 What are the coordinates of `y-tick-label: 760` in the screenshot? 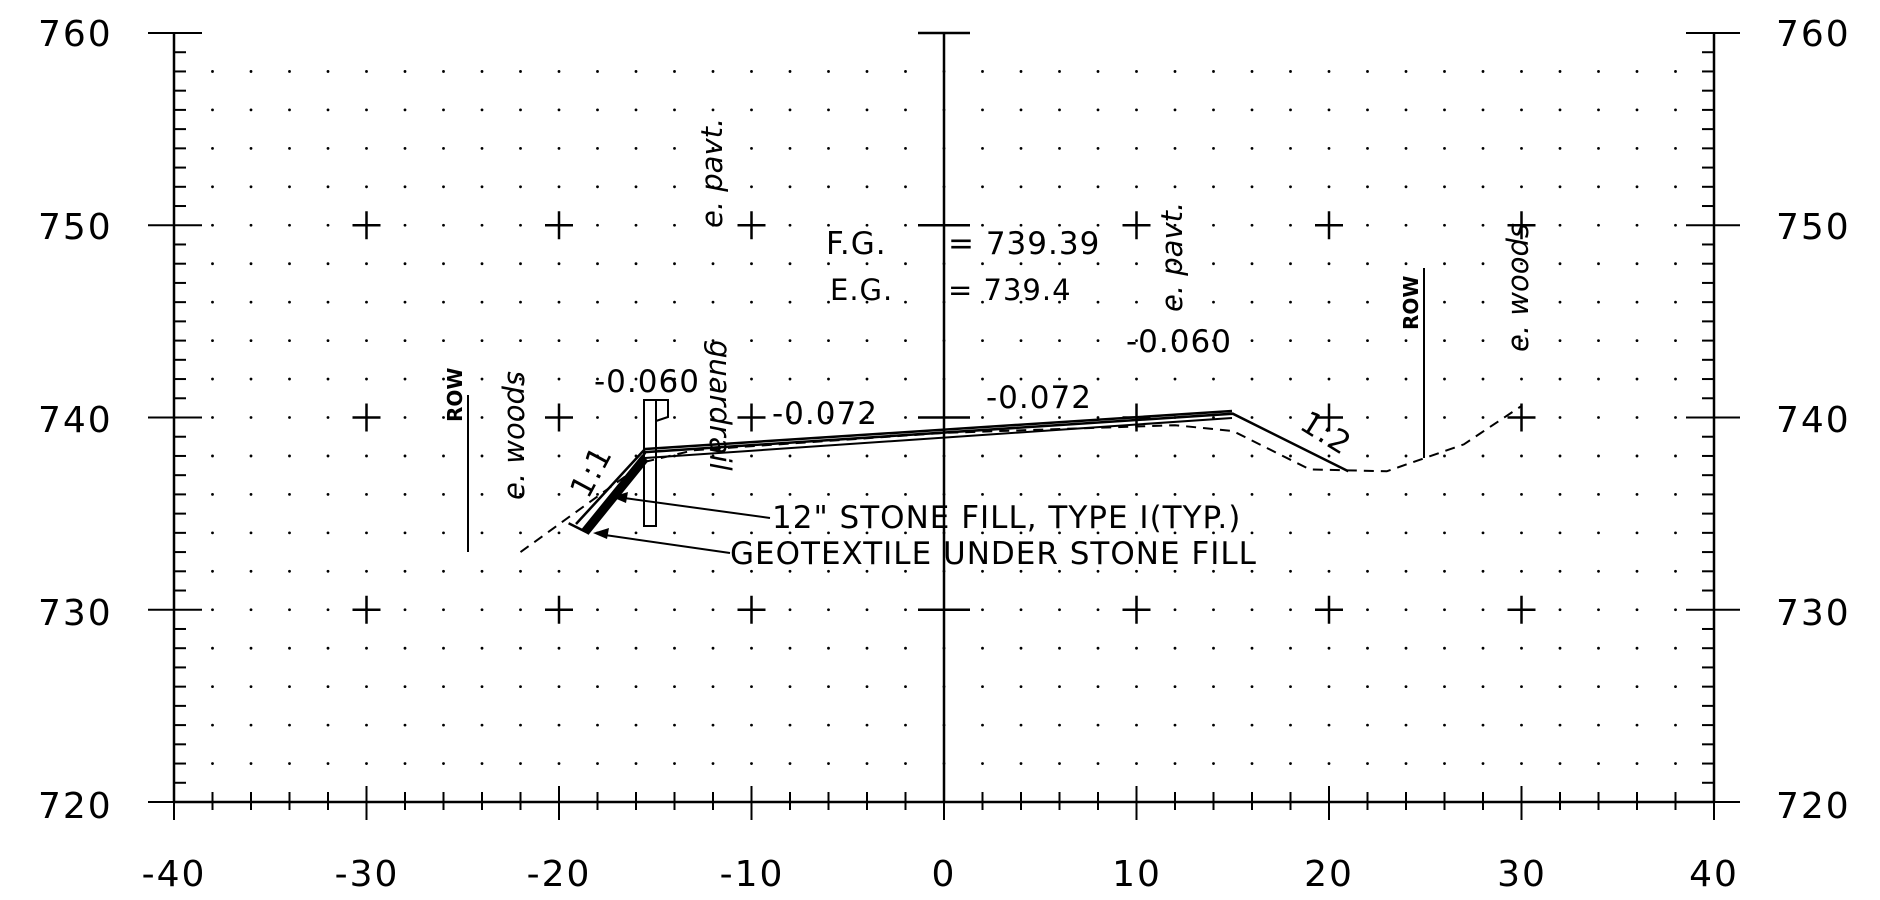 It's located at (75, 34).